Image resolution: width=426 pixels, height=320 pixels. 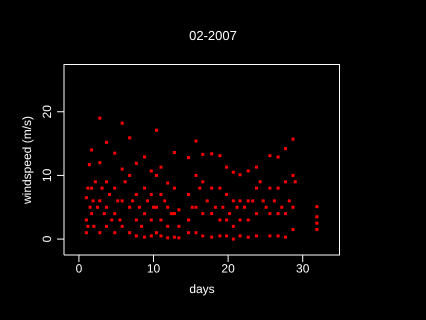 I want to click on x-tick-label: 10, so click(x=153, y=269).